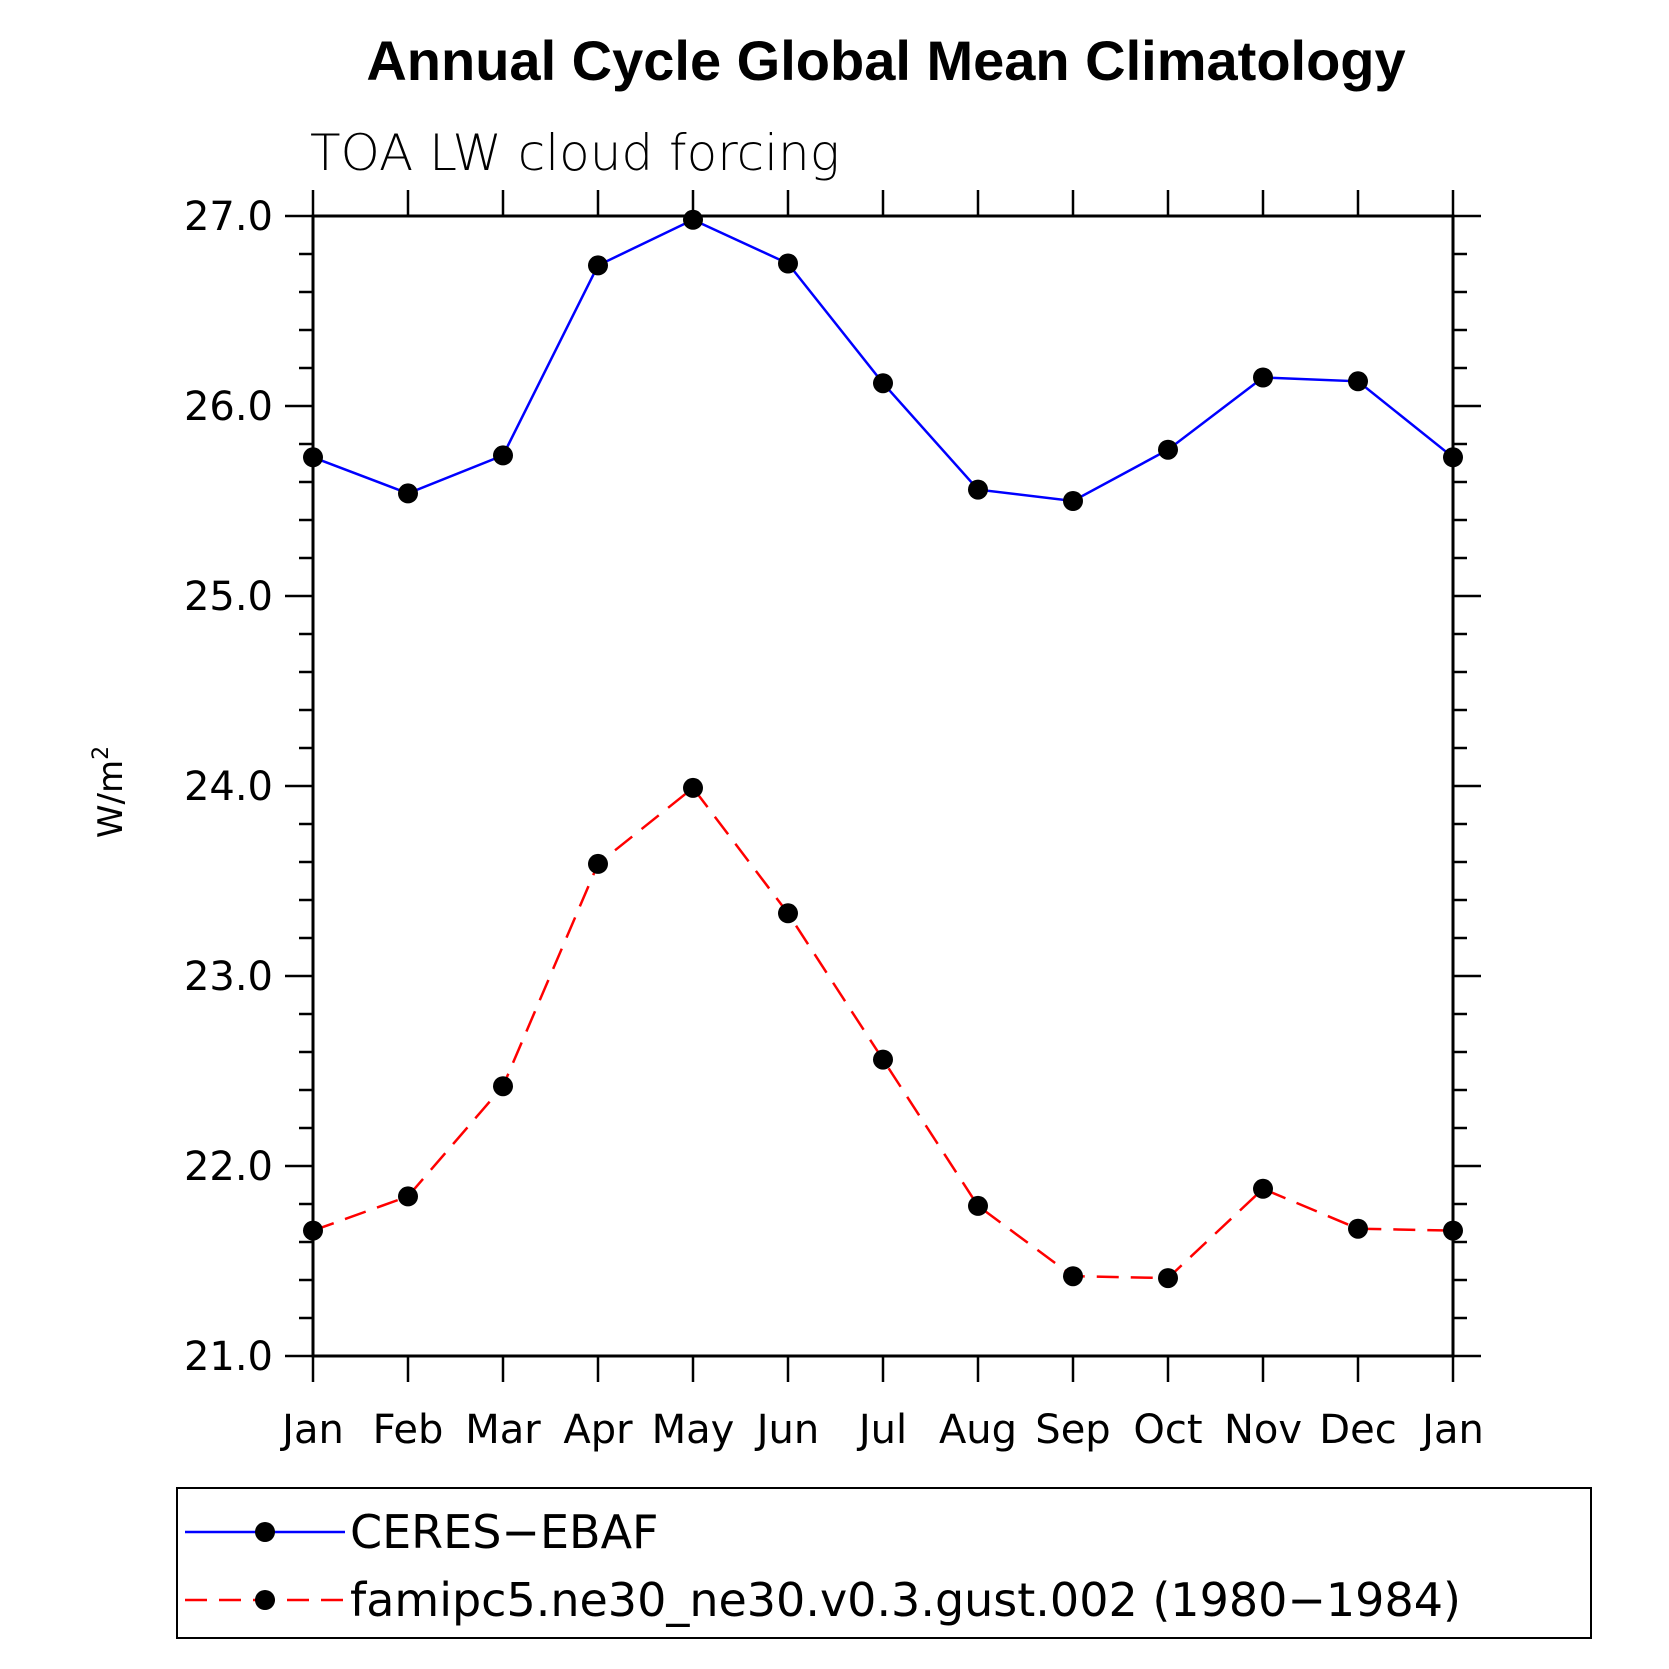 The width and height of the screenshot is (1669, 1669). What do you see at coordinates (228, 407) in the screenshot?
I see `y-tick-label: 26.0` at bounding box center [228, 407].